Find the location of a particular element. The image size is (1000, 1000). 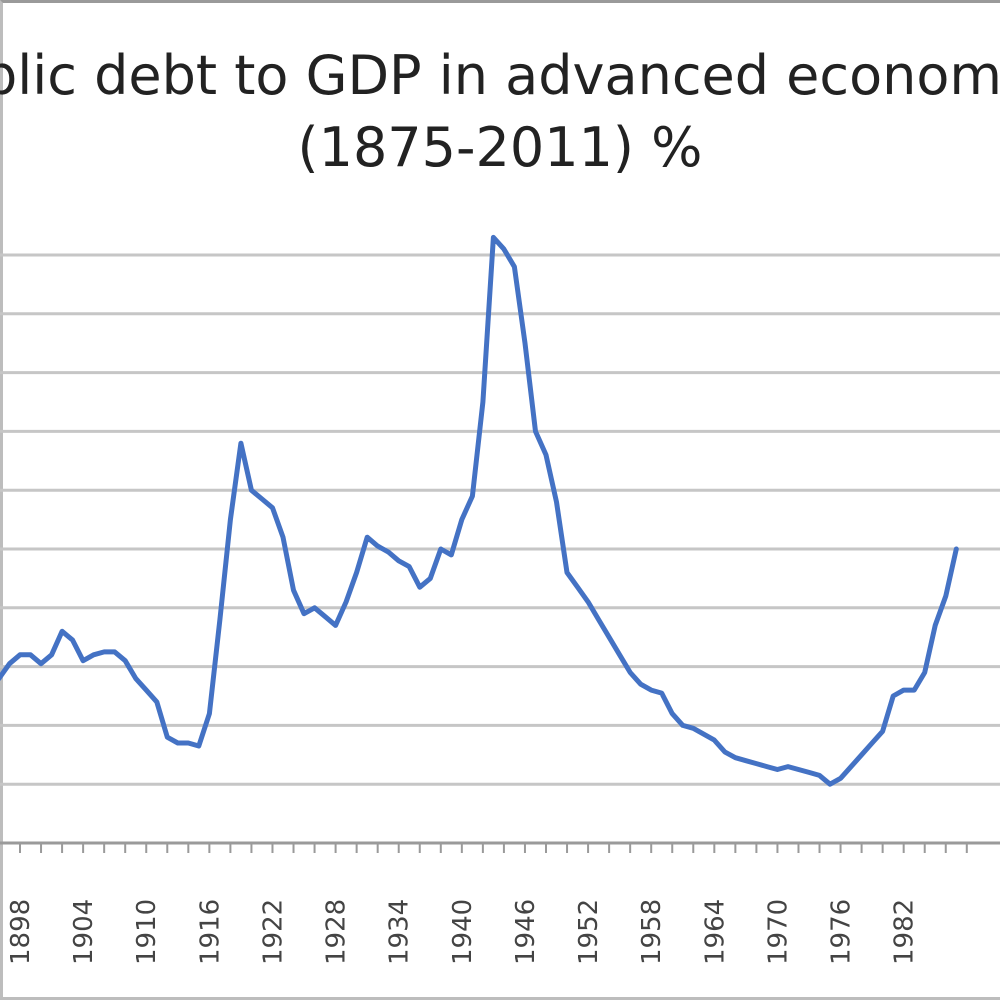

x-tick-label: 1916 is located at coordinates (210, 932).